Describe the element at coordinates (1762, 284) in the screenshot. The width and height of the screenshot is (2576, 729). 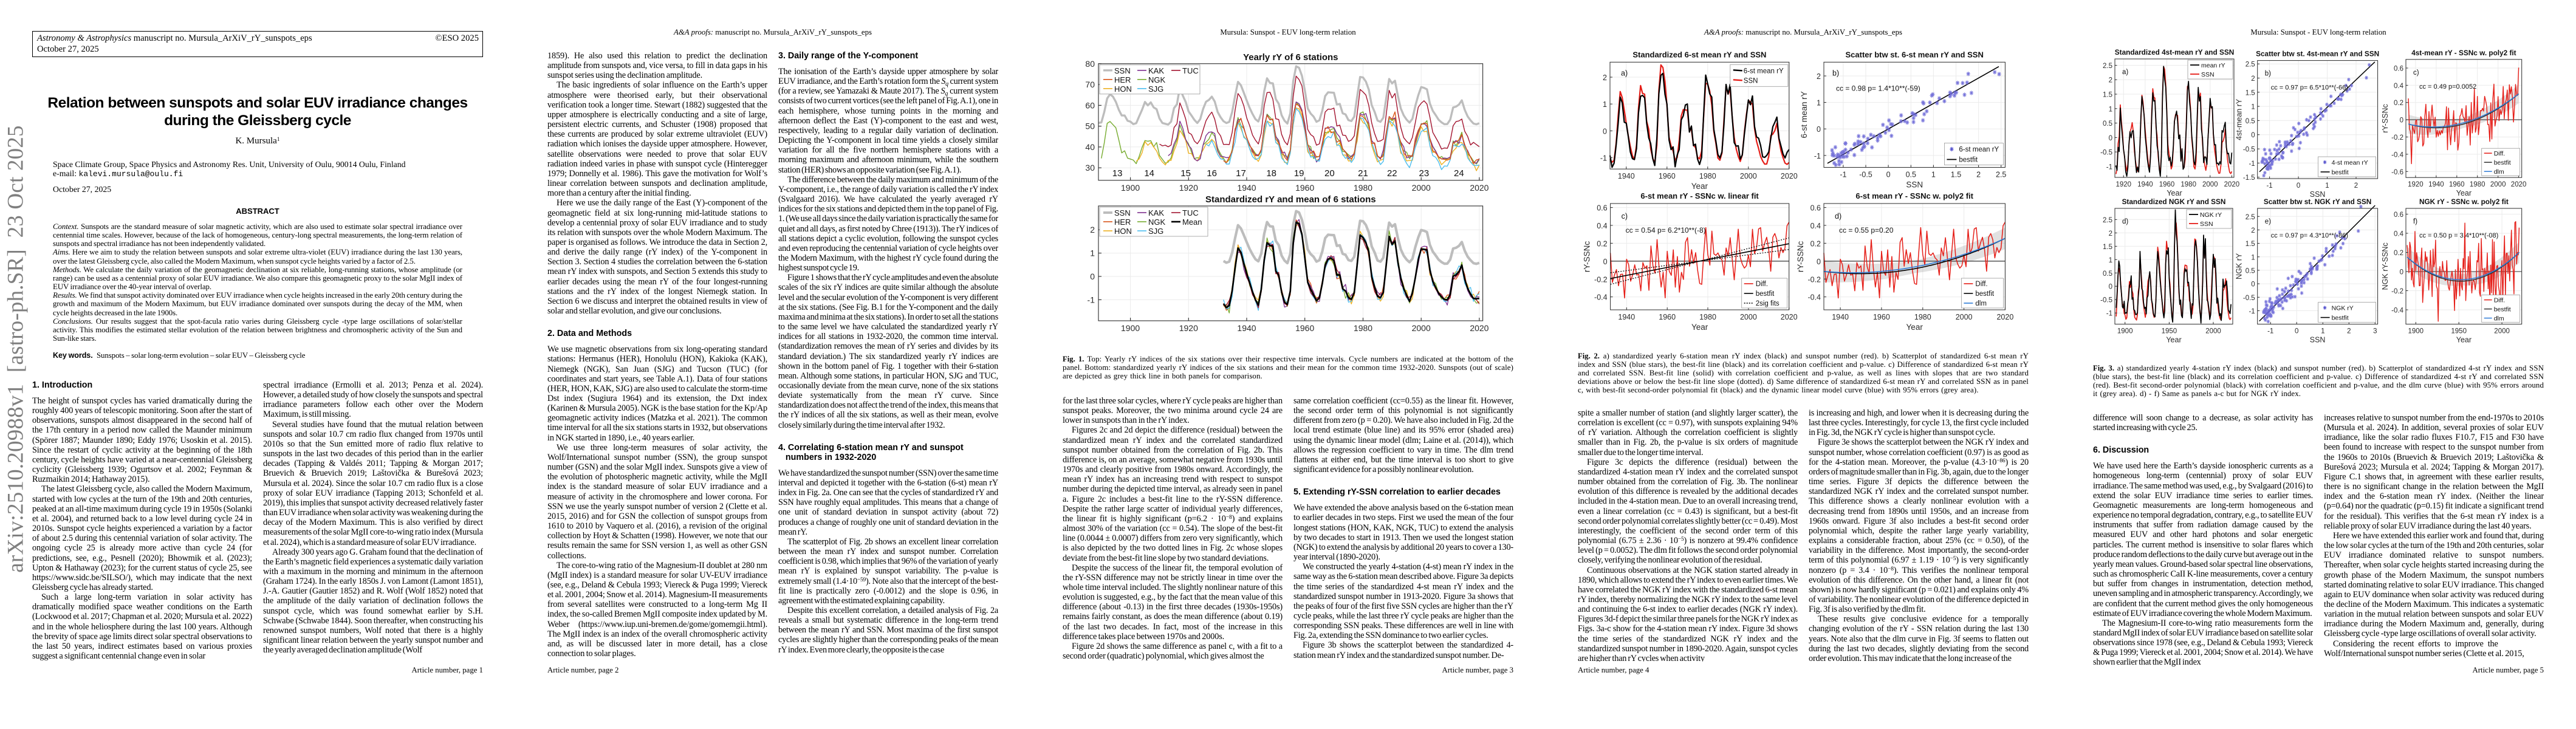
I see `svg-text: Diff.` at that location.